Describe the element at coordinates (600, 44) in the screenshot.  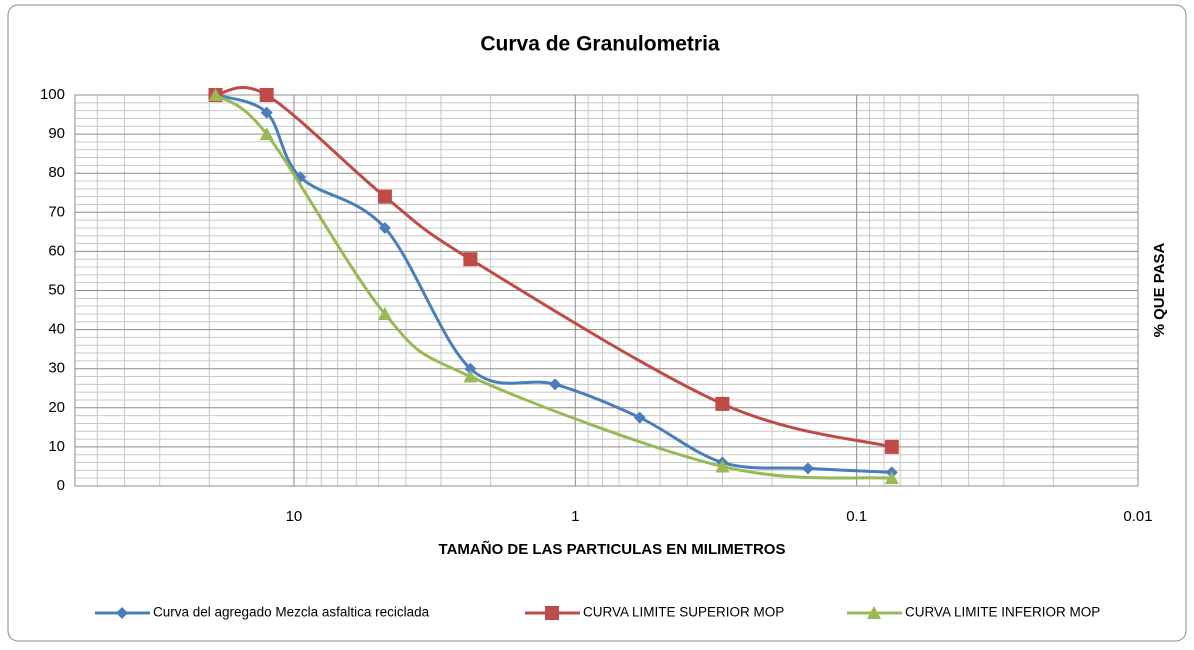
I see `chart-title: Curva de Granulometria` at that location.